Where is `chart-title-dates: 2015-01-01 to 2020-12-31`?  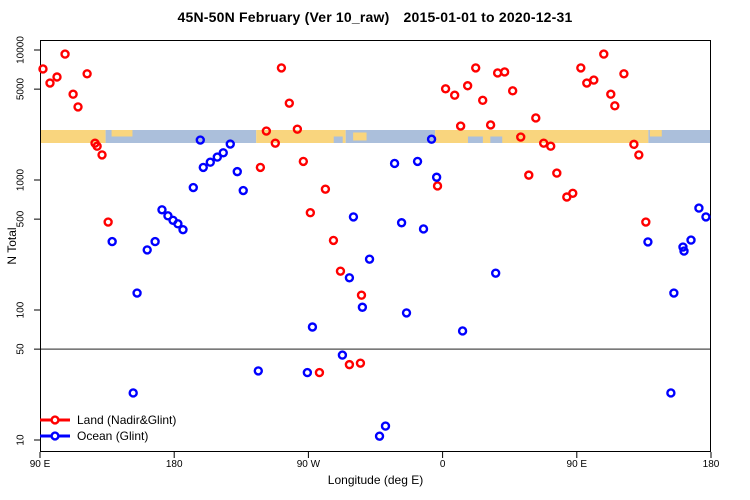 chart-title-dates: 2015-01-01 to 2020-12-31 is located at coordinates (488, 17).